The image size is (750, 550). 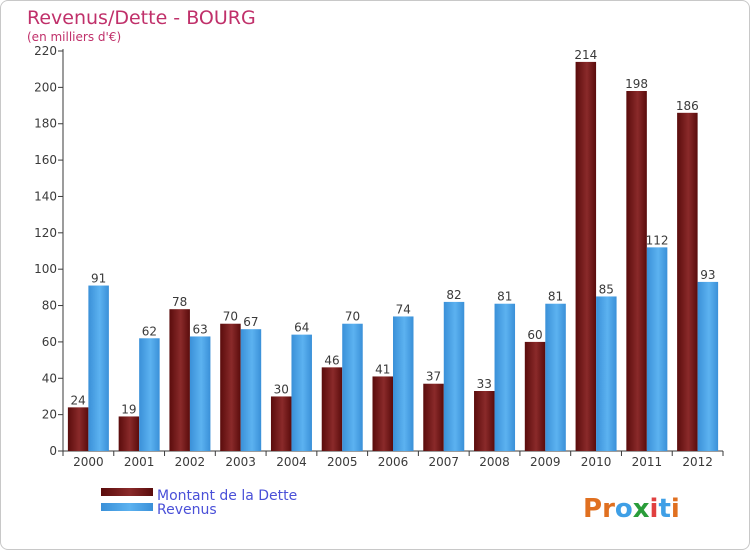 What do you see at coordinates (545, 462) in the screenshot?
I see `x-tick-label: 2009` at bounding box center [545, 462].